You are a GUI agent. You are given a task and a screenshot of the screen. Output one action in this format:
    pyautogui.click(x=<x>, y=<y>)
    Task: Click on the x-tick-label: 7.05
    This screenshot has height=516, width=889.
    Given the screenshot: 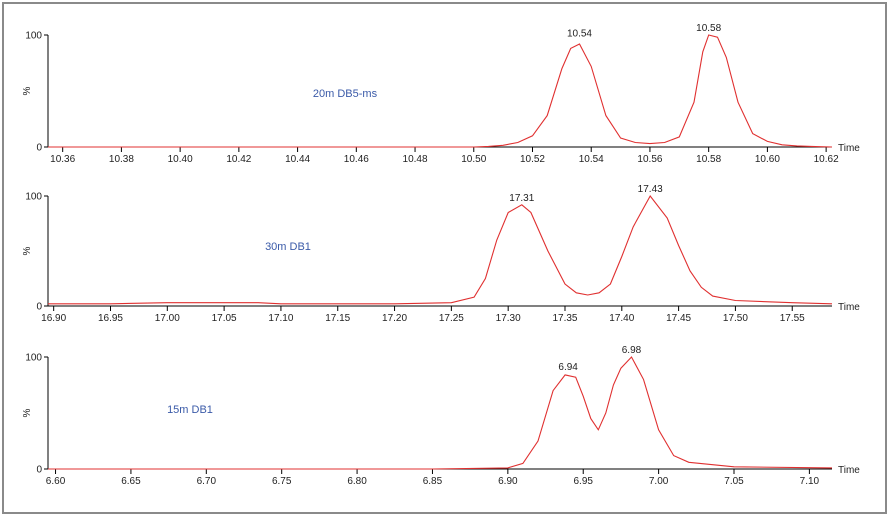 What is the action you would take?
    pyautogui.click(x=734, y=481)
    